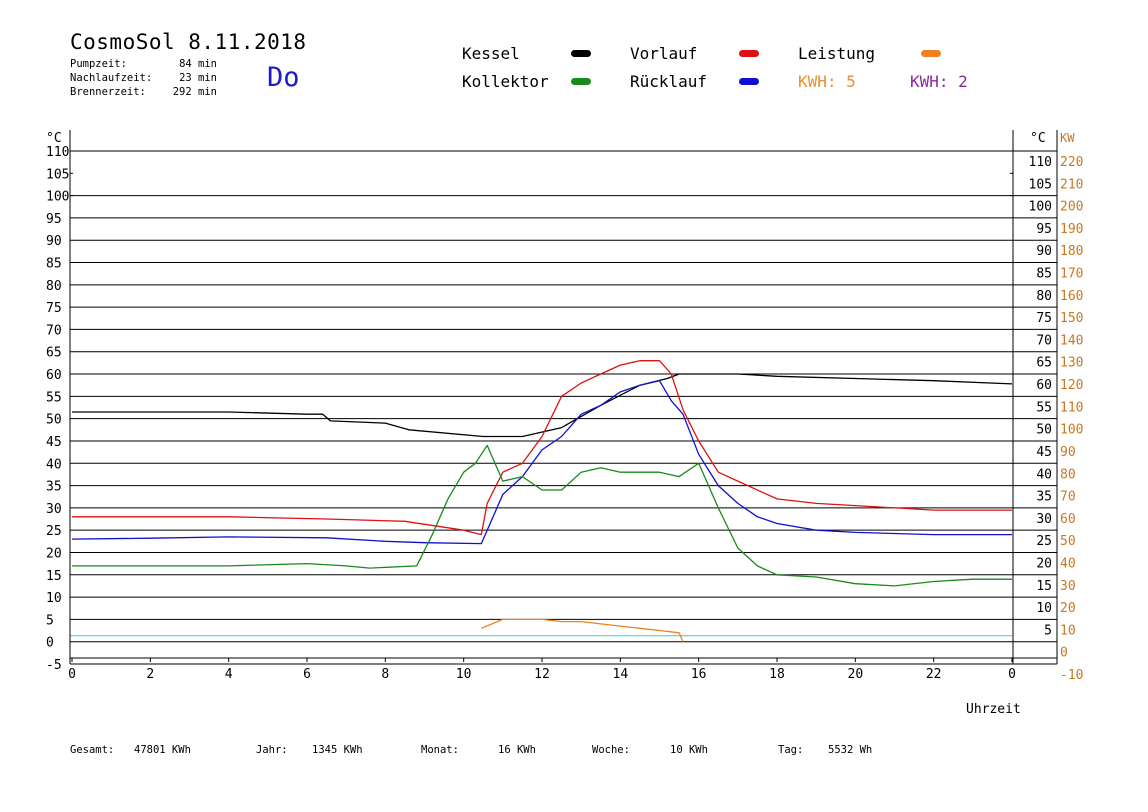 This screenshot has height=812, width=1148. Describe the element at coordinates (827, 81) in the screenshot. I see `legend-kwh-1: KWH: 5` at that location.